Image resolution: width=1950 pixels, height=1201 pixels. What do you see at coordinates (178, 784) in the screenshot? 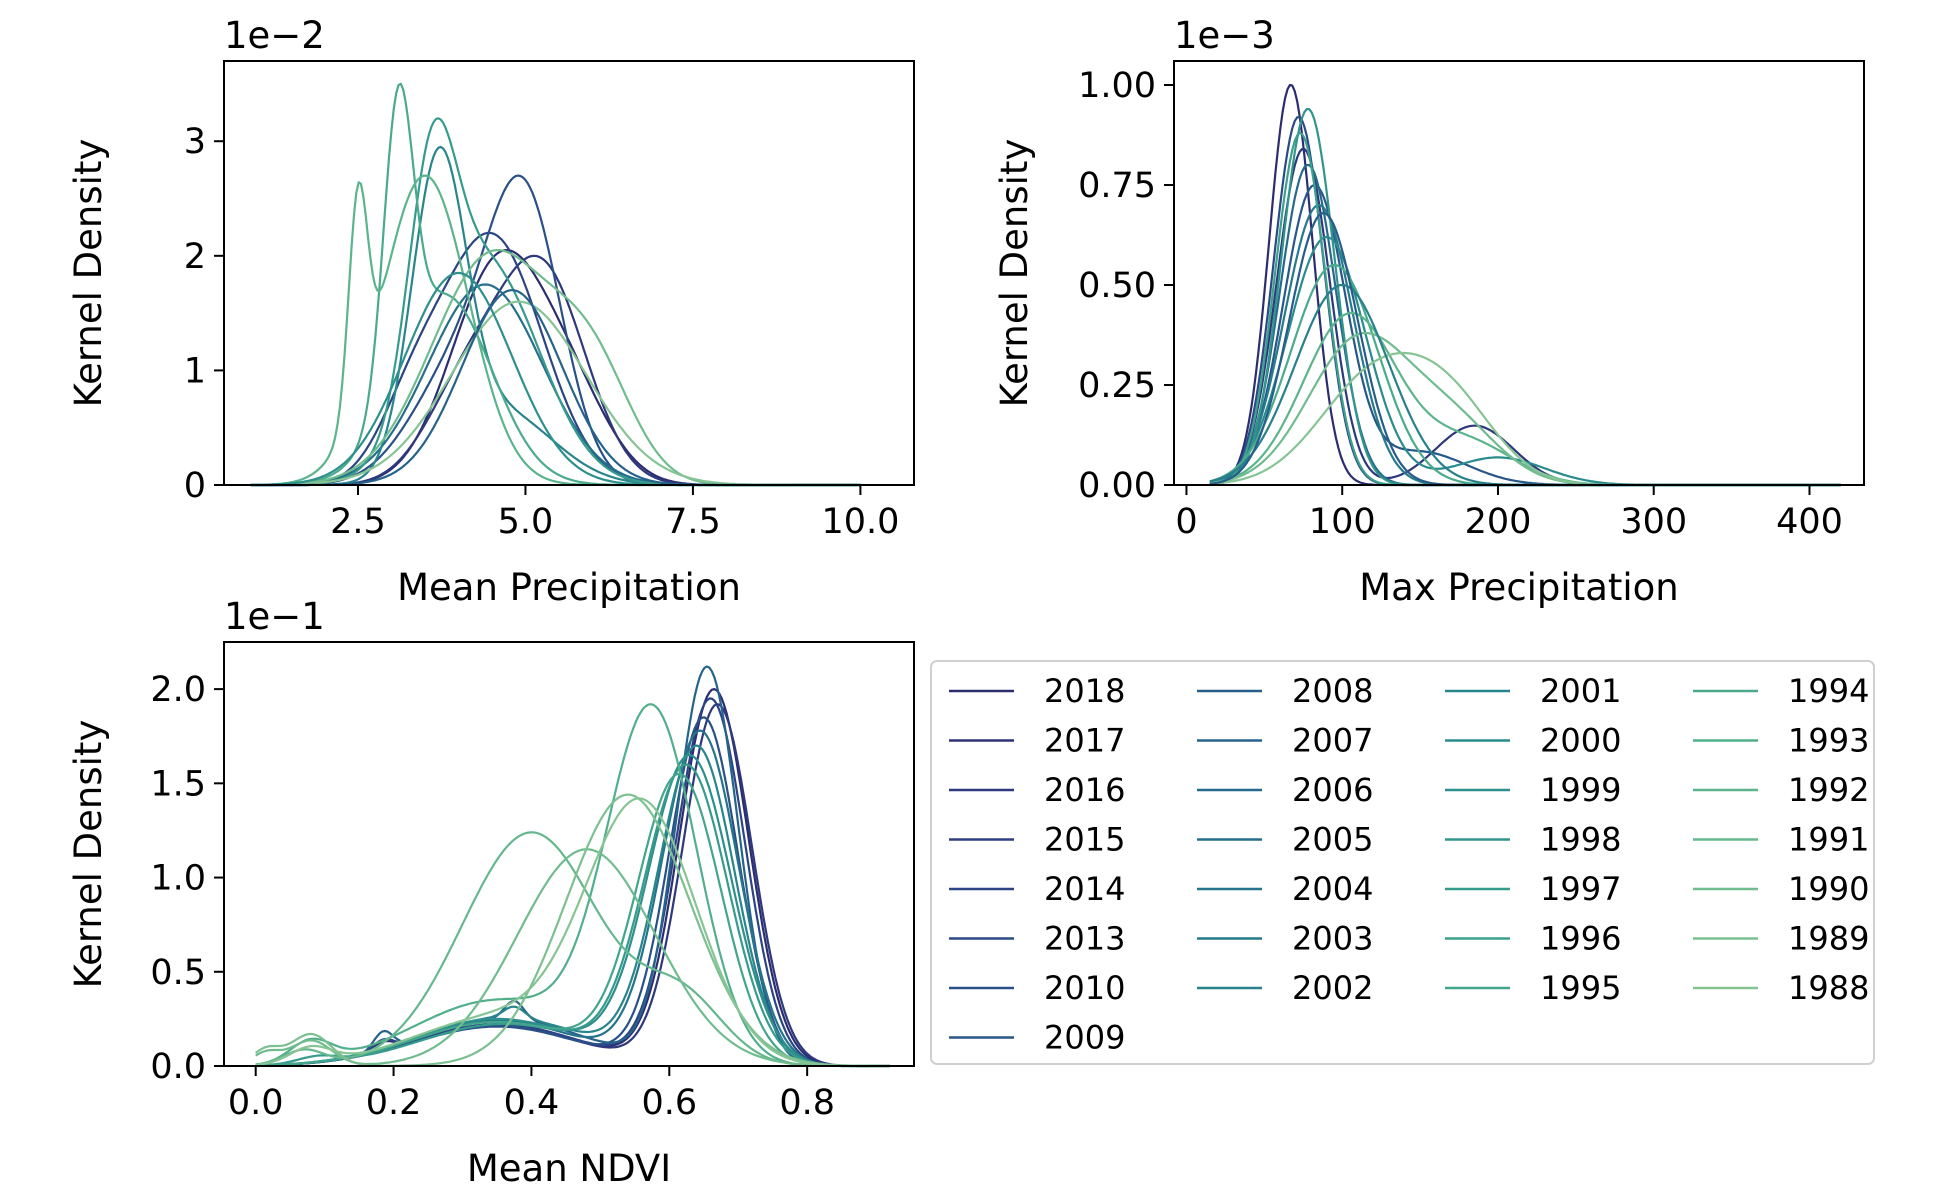
I see `mean_ndvi-ytick-label: 1.5` at bounding box center [178, 784].